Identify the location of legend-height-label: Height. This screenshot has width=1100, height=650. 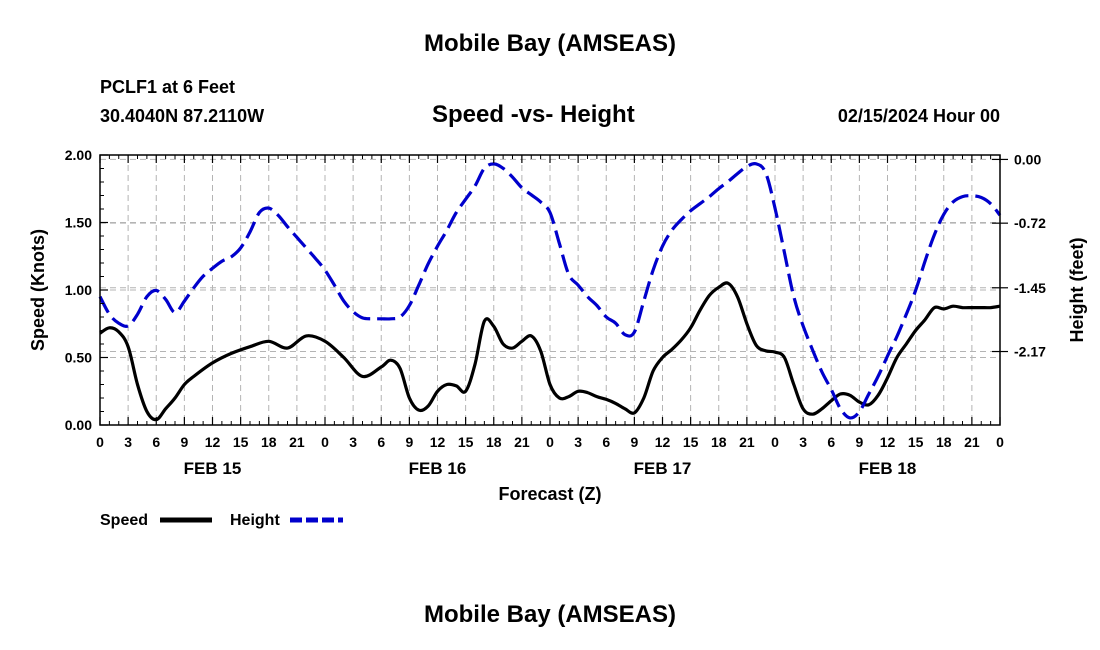
(255, 520).